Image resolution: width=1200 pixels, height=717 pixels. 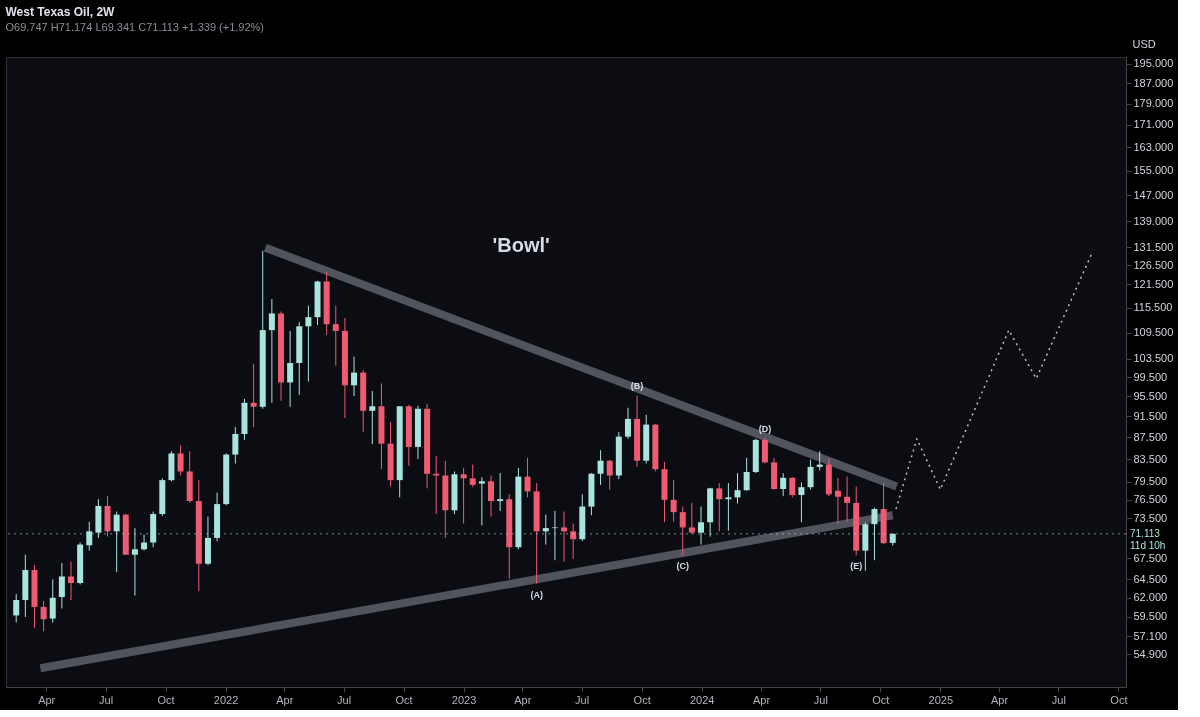 What do you see at coordinates (226, 699) in the screenshot?
I see `x-tick-label: 2022` at bounding box center [226, 699].